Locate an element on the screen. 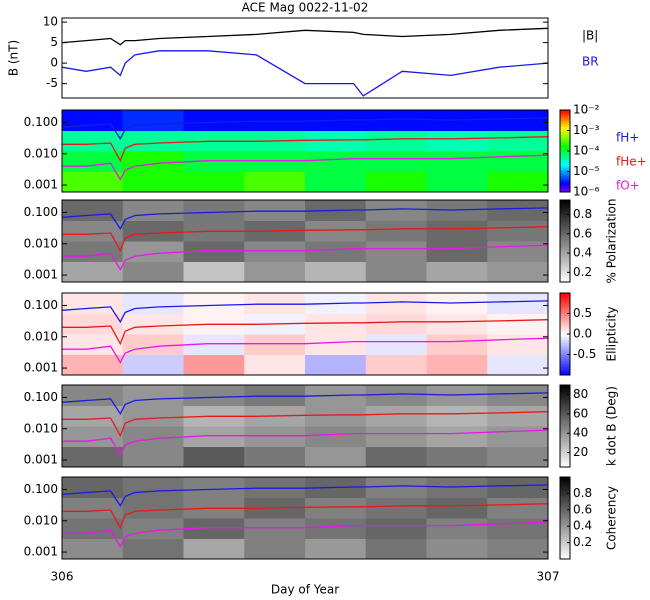 This screenshot has width=650, height=600. x-tick-label: 306 is located at coordinates (62, 577).